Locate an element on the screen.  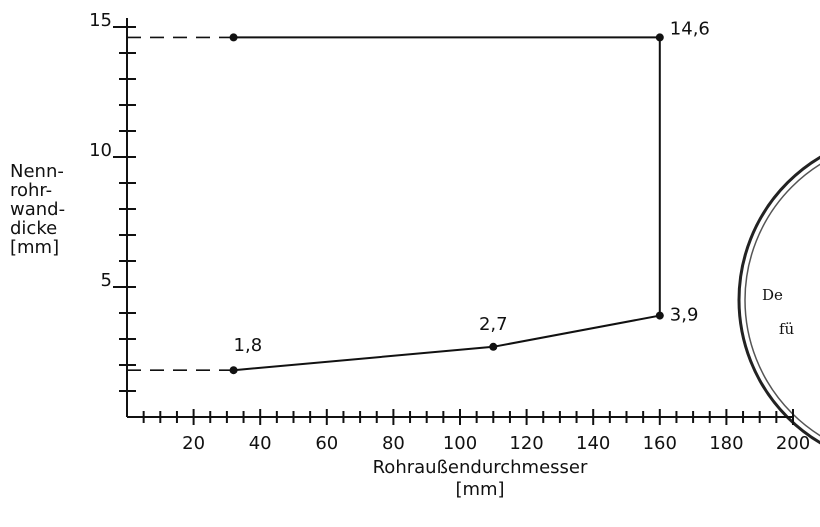
value-label: 1,8 is located at coordinates (248, 345).